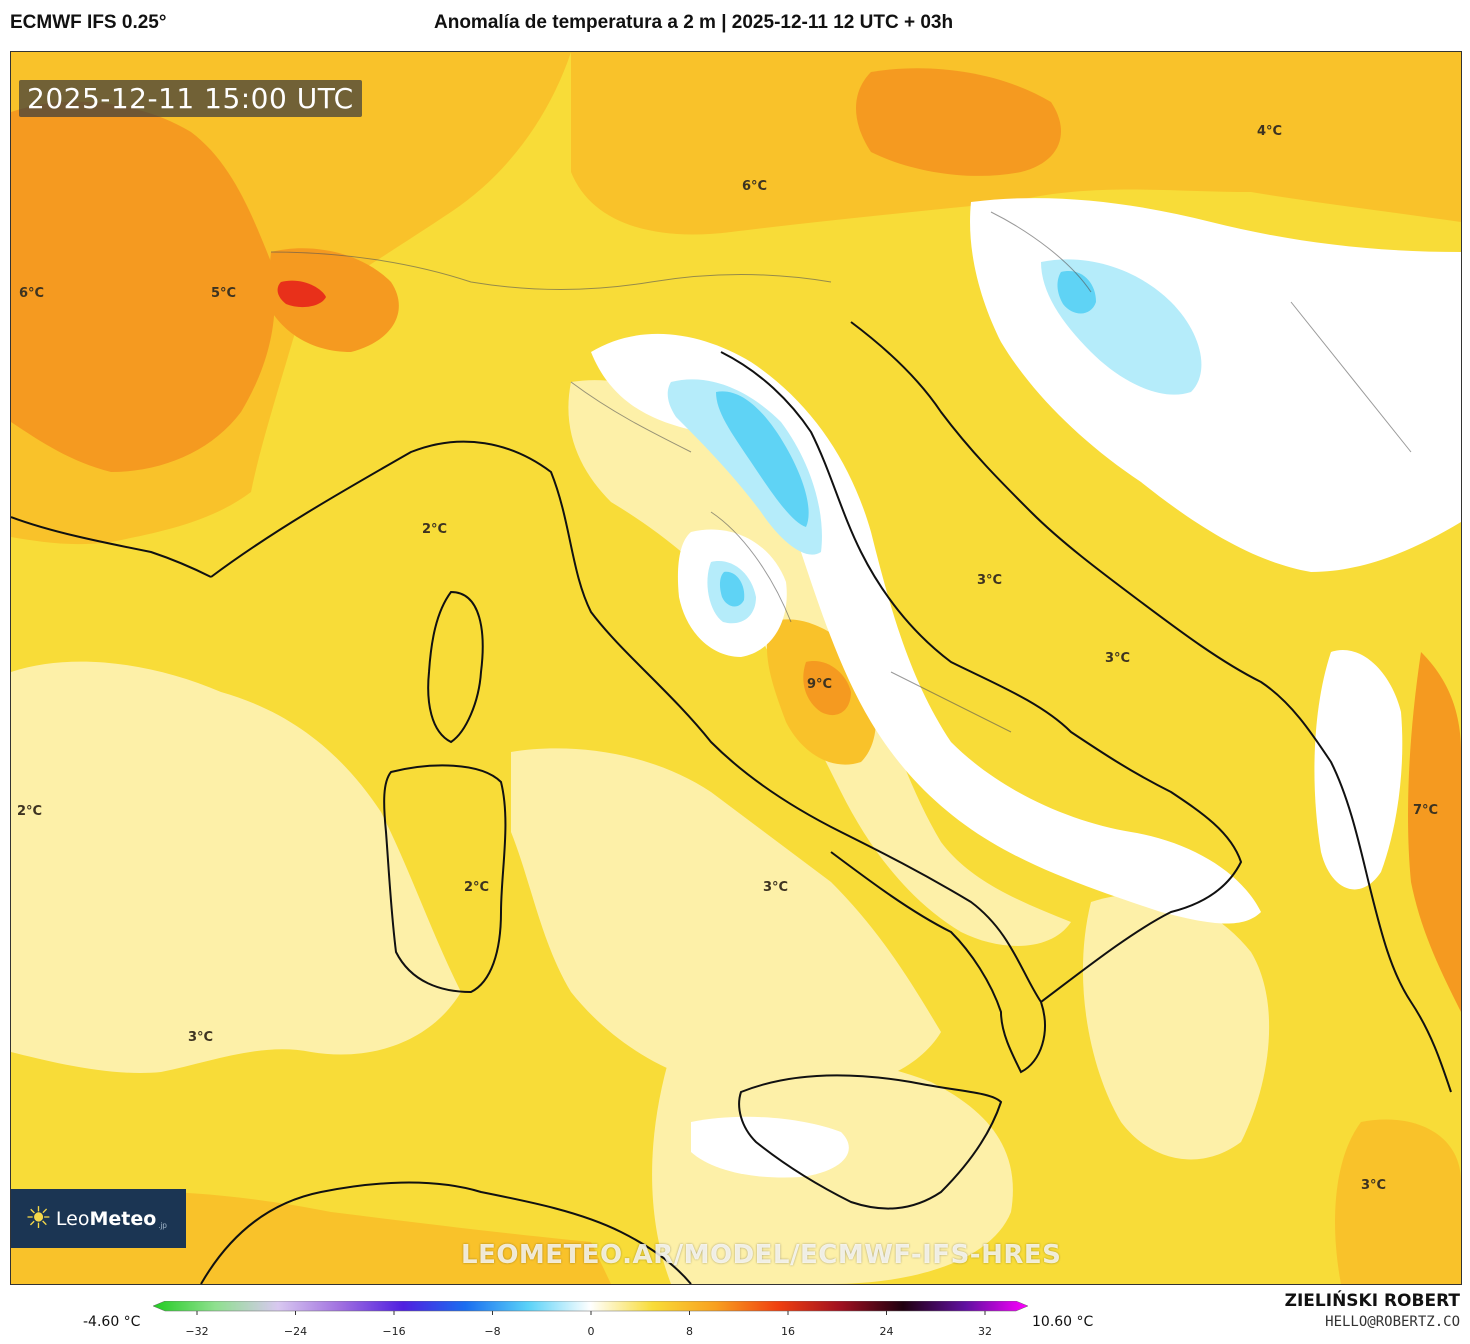 The width and height of the screenshot is (1470, 1344). What do you see at coordinates (689, 1331) in the screenshot?
I see `colorbar-tick-label: 8` at bounding box center [689, 1331].